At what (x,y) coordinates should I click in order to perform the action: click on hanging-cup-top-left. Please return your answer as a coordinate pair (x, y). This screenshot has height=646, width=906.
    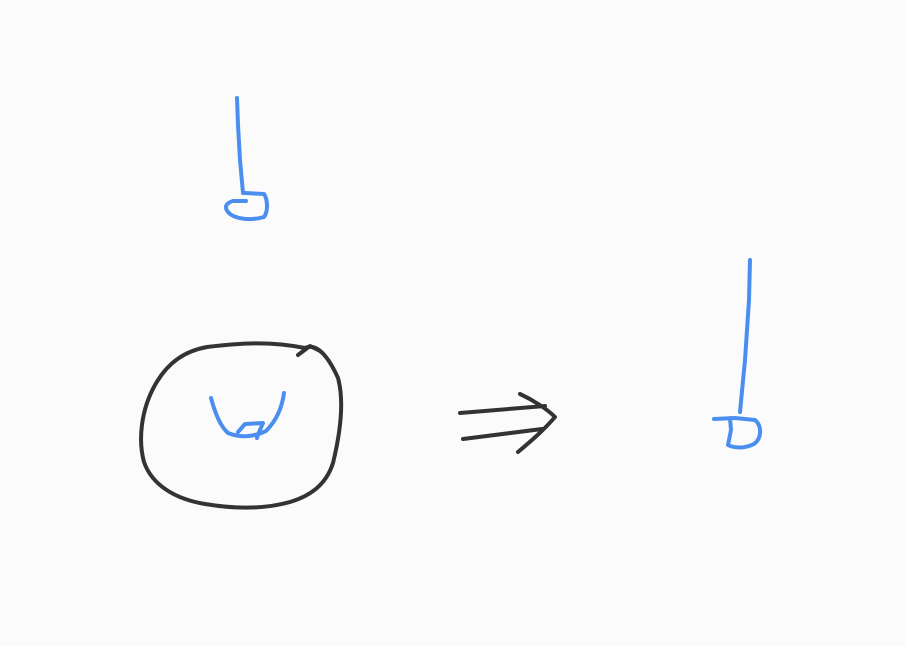
    Looking at the image, I should click on (246, 159).